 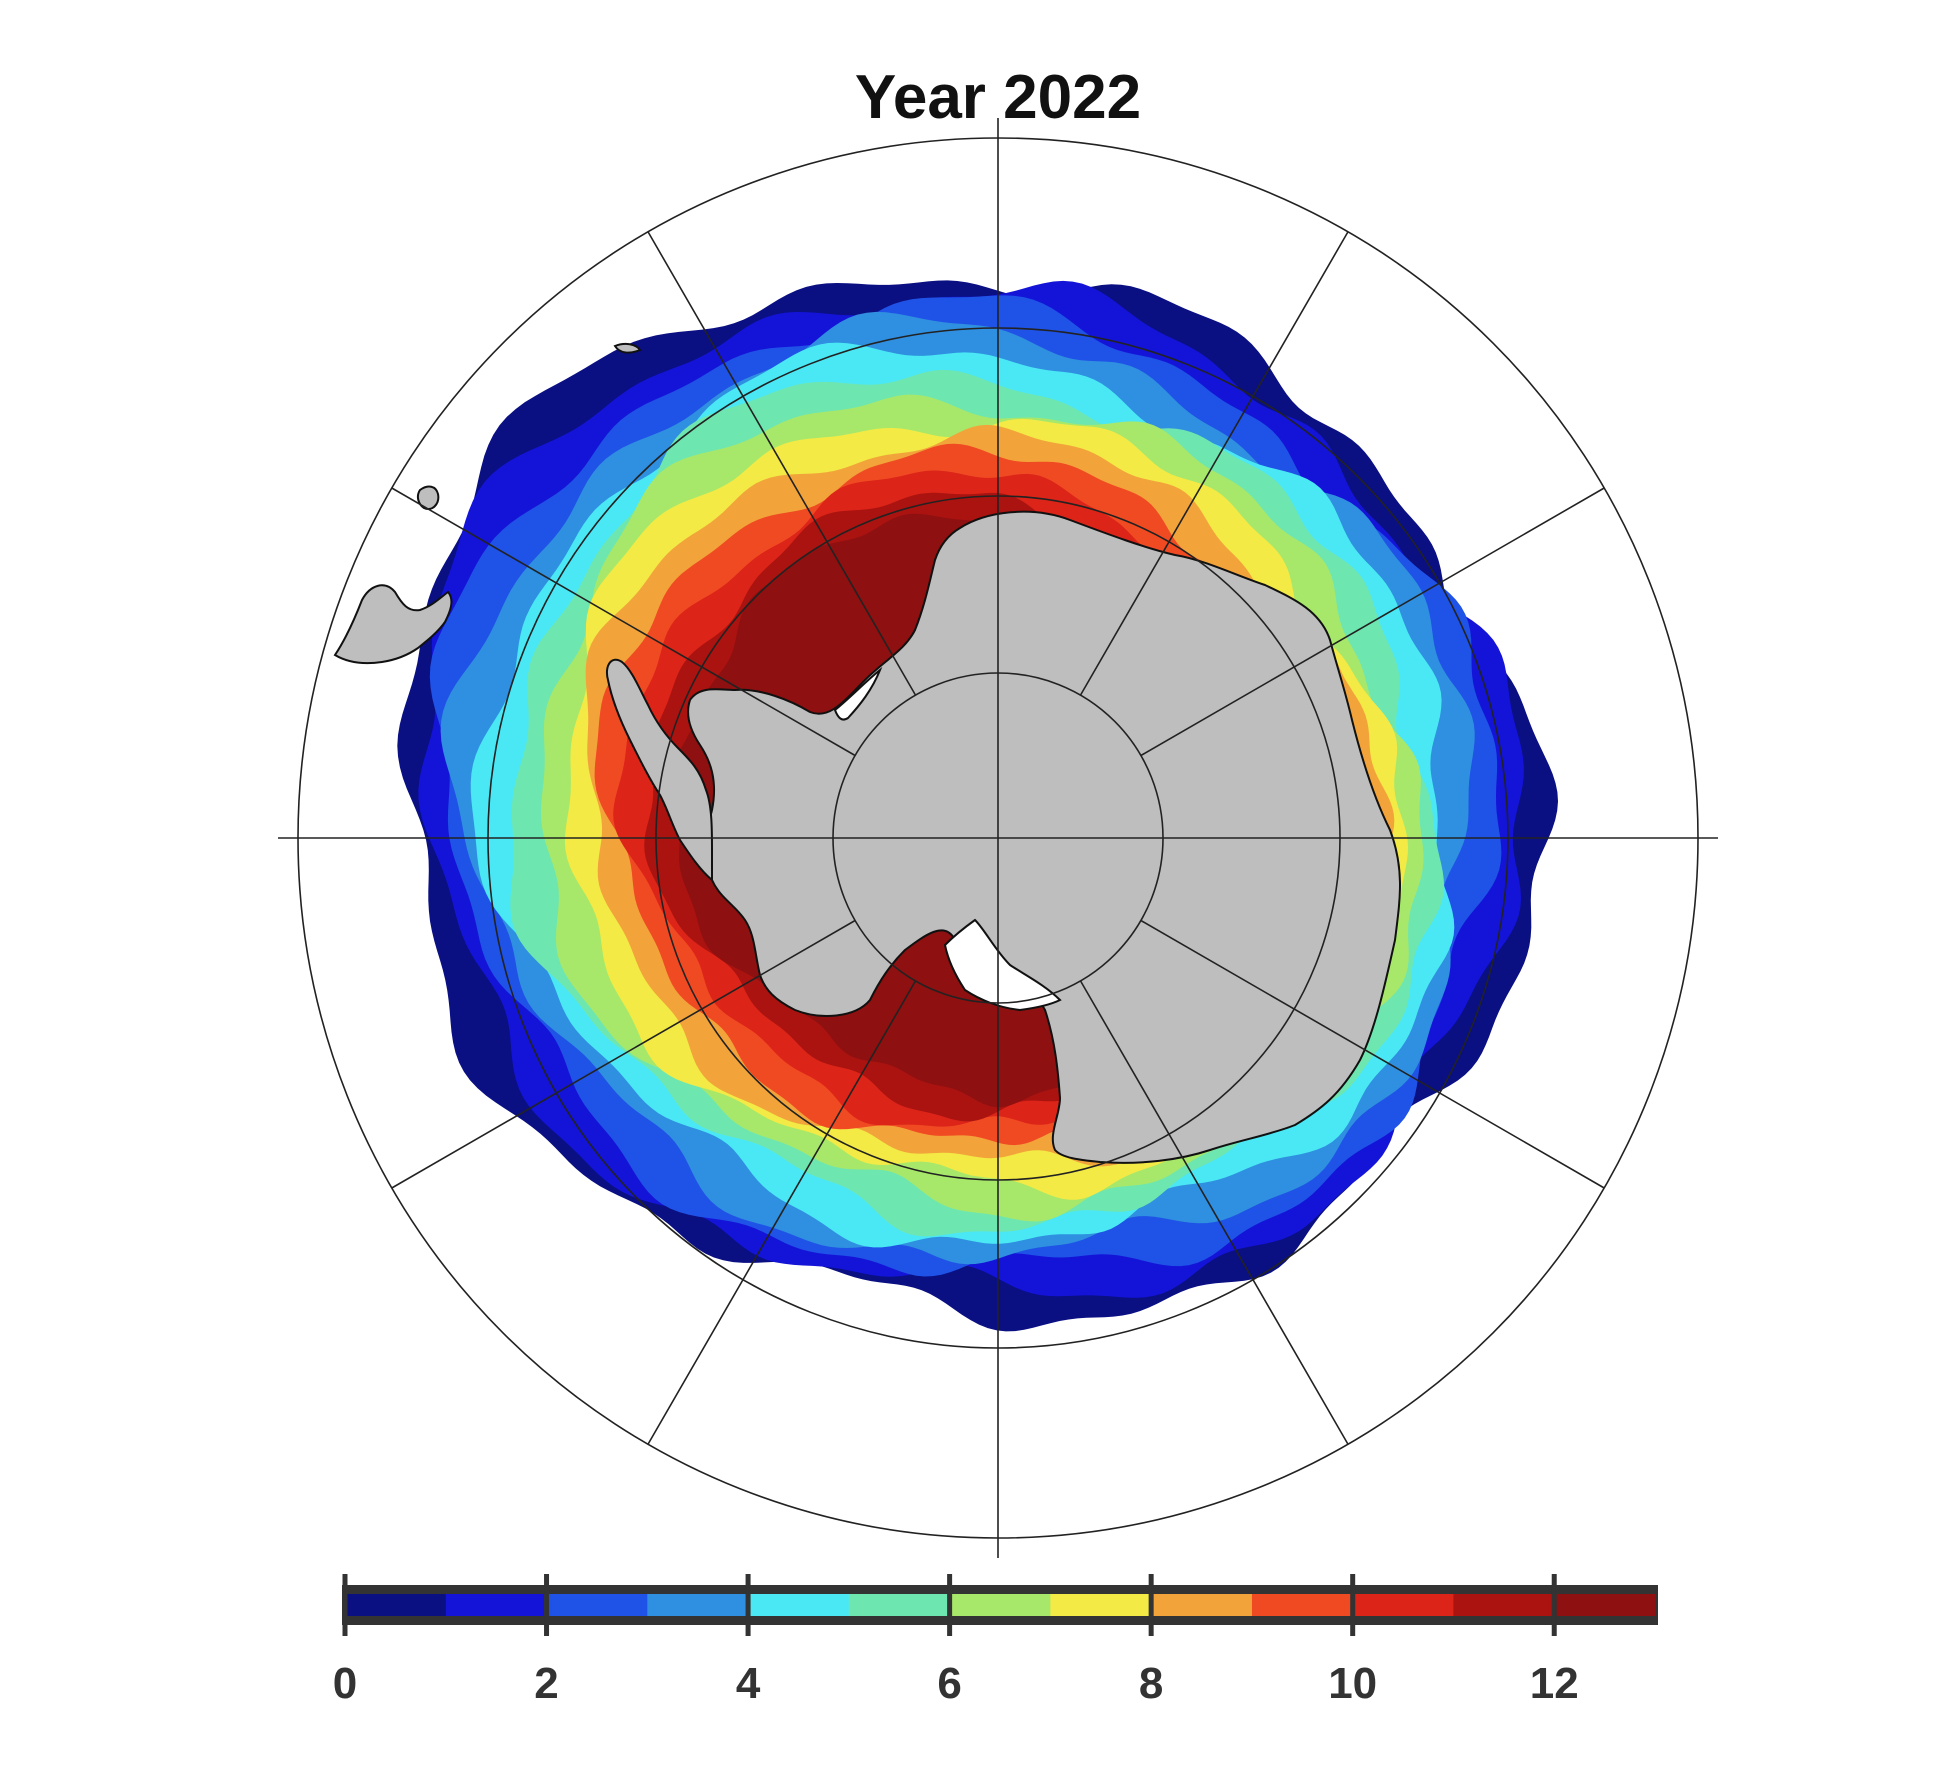 What do you see at coordinates (748, 1683) in the screenshot?
I see `colorbar-tick-label: 4` at bounding box center [748, 1683].